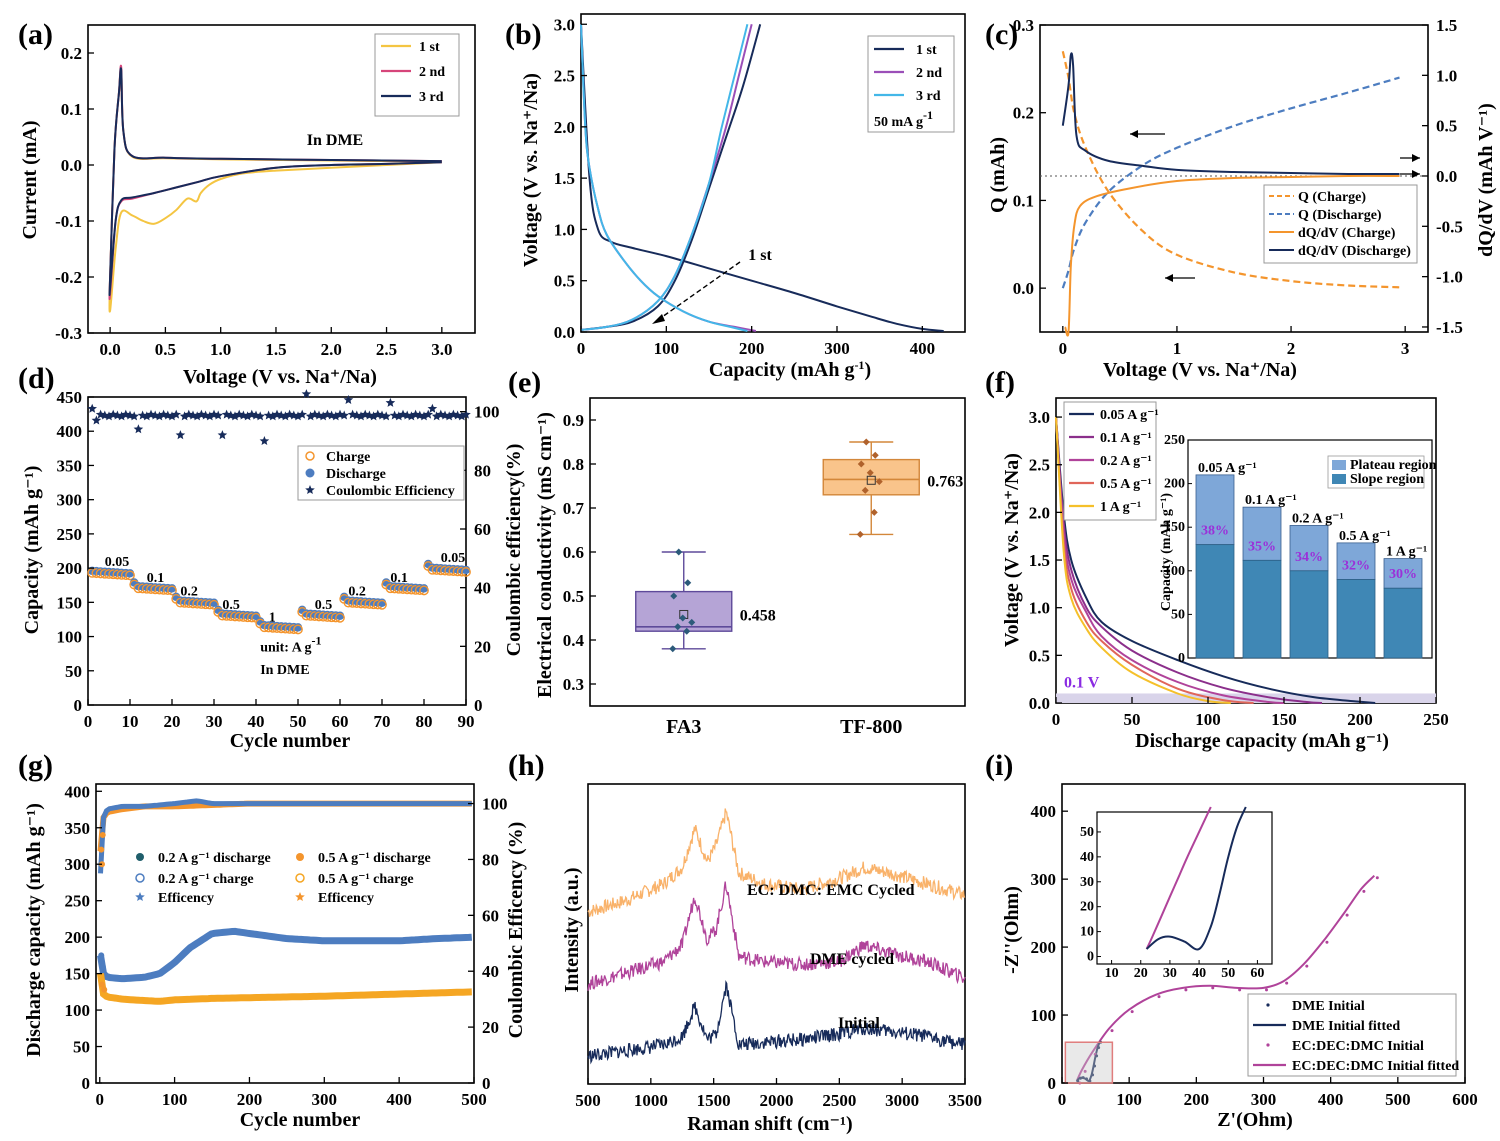  I want to click on panel-c-legend-label: dQ/dV (Charge), so click(1347, 233).